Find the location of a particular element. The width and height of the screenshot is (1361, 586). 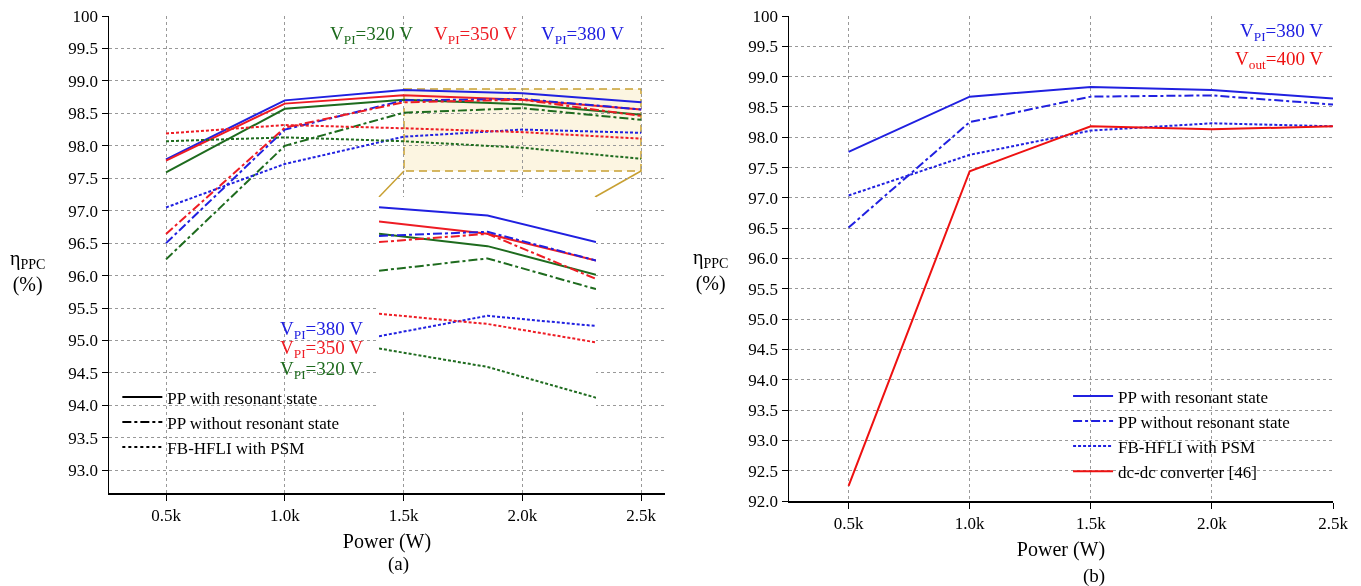

y-tick-label: 92.0 is located at coordinates (763, 501).